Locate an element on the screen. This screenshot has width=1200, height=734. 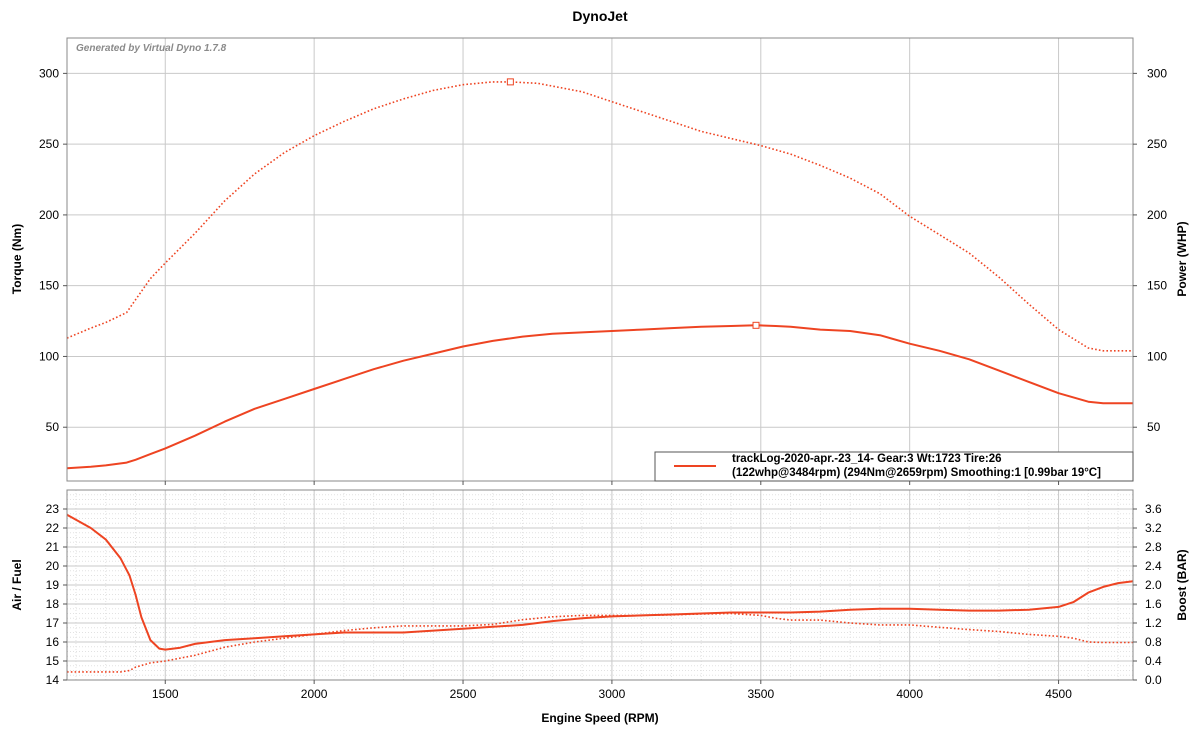
power-tick-label: 100 is located at coordinates (1157, 356).